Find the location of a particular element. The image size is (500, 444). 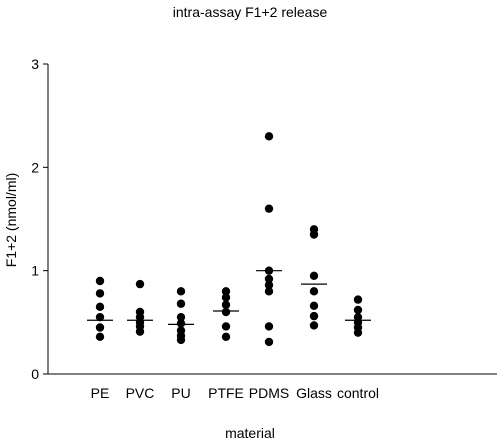

chart-title: intra-assay F1+2 release is located at coordinates (250, 12).